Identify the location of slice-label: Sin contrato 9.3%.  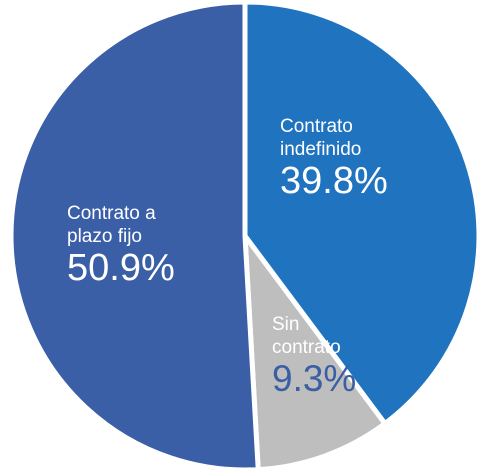
(317, 356).